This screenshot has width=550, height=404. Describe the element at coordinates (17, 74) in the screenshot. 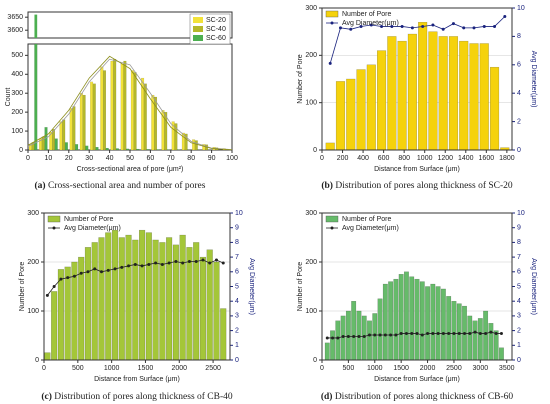

I see `y-tick-label: 400` at that location.